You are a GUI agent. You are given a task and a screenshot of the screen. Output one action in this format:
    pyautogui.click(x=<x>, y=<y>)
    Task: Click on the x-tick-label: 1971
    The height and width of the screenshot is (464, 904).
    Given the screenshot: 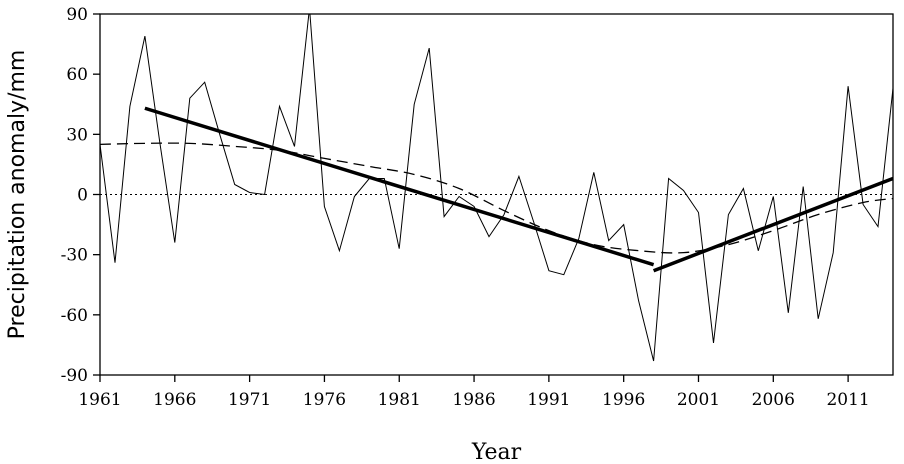 What is the action you would take?
    pyautogui.click(x=249, y=400)
    